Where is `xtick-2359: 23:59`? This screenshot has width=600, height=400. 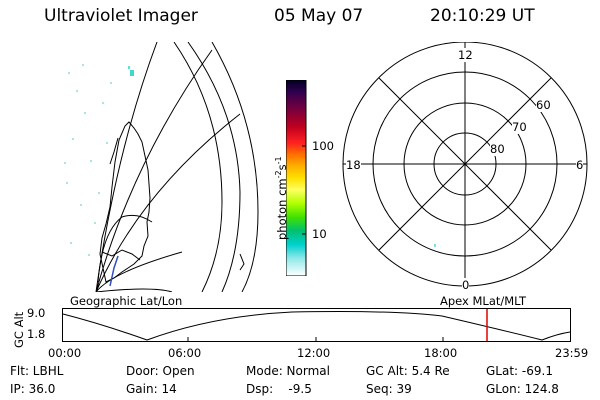 xtick-2359: 23:59 is located at coordinates (572, 353).